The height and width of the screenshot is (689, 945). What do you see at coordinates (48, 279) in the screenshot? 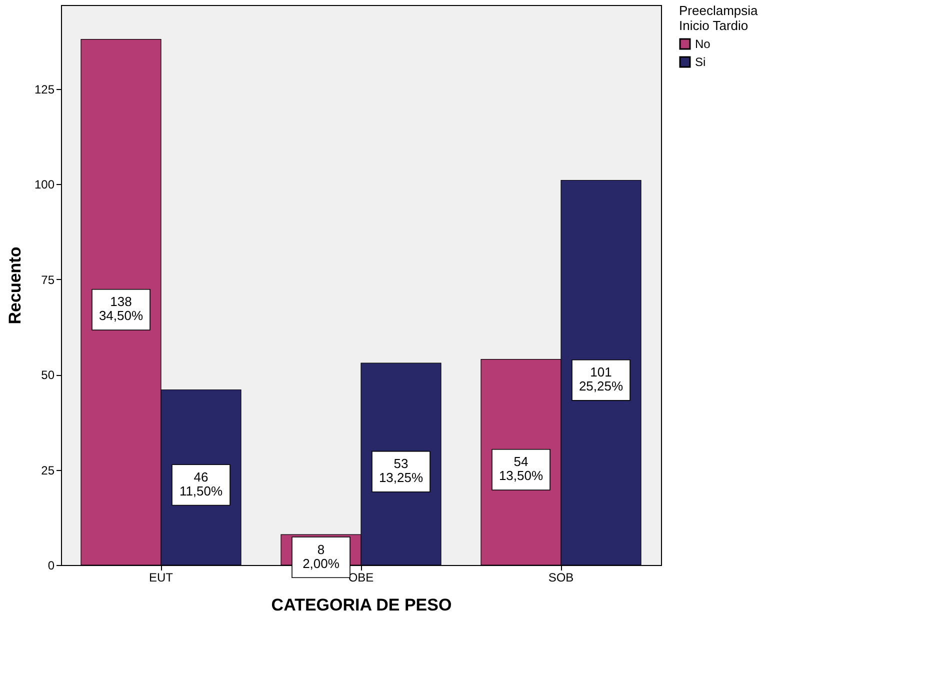
I see `y-tick-label: 75` at bounding box center [48, 279].